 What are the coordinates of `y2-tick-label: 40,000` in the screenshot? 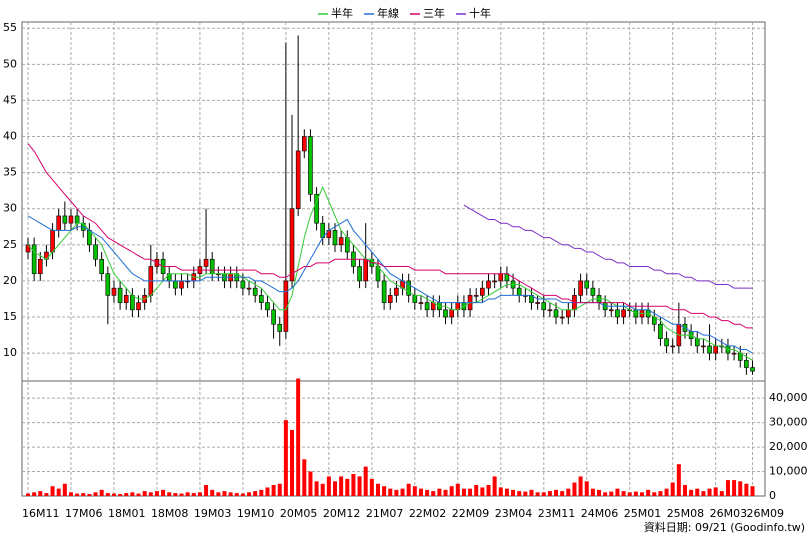 It's located at (788, 397).